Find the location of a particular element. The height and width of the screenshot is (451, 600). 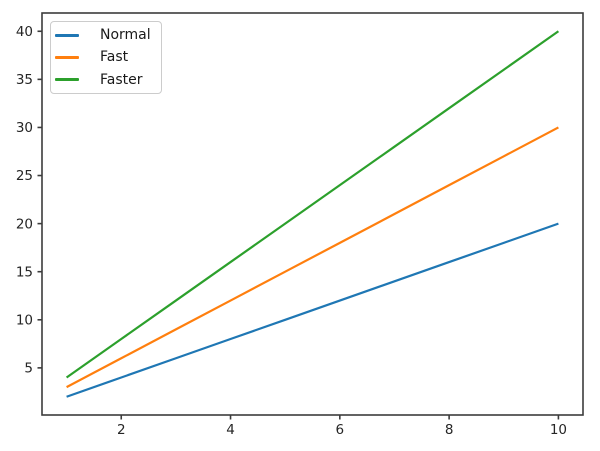

y-tick-label: 15 is located at coordinates (24, 272).